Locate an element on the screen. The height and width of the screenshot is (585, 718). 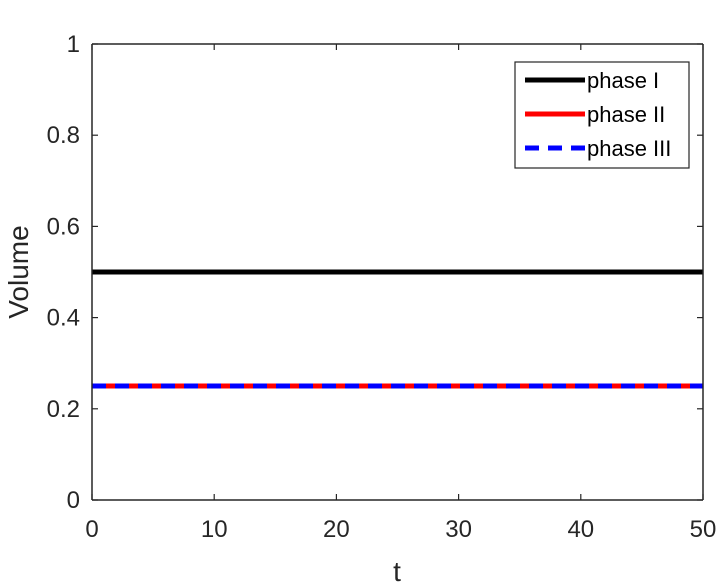
legend-label-1: phase I is located at coordinates (623, 80).